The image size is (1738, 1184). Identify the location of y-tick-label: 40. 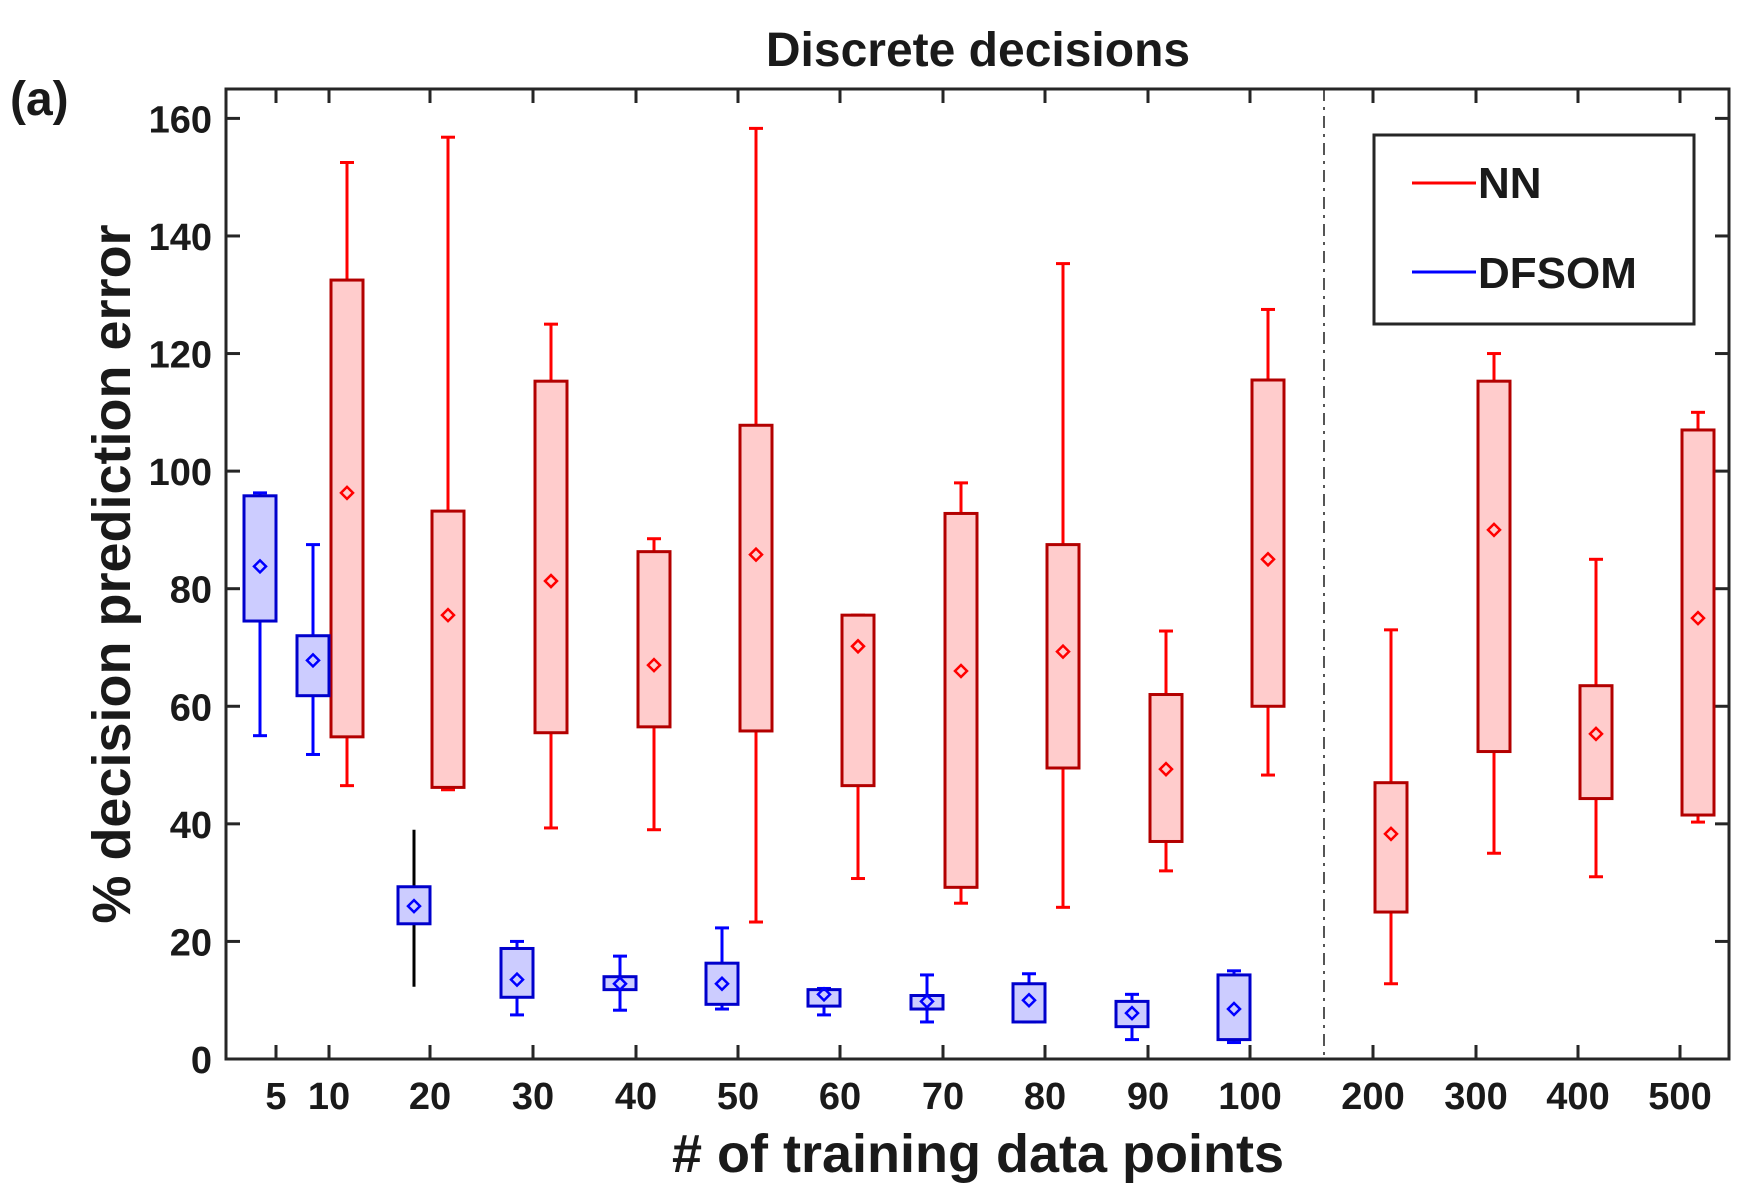
(191, 826).